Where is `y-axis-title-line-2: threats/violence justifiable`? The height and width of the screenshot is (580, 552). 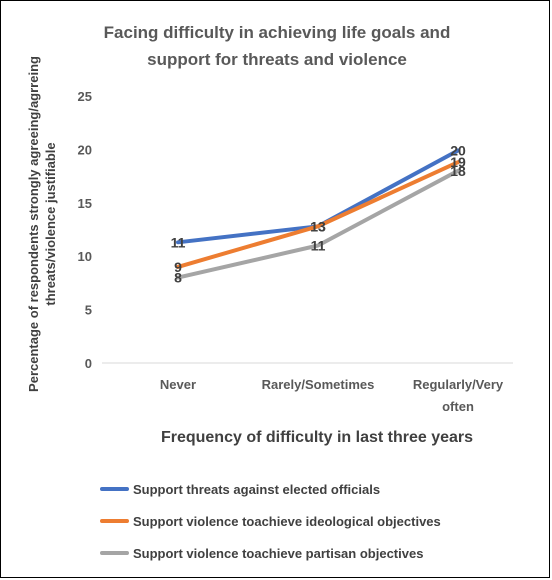
y-axis-title-line-2: threats/violence justifiable is located at coordinates (50, 223).